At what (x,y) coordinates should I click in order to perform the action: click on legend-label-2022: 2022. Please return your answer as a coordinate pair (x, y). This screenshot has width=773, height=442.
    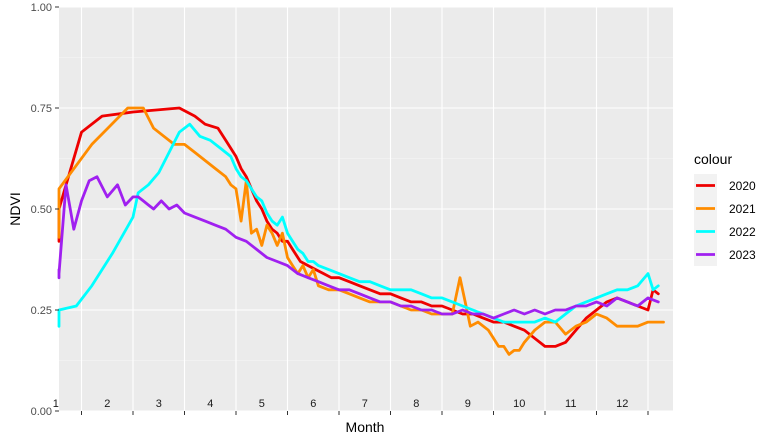
    Looking at the image, I should click on (742, 232).